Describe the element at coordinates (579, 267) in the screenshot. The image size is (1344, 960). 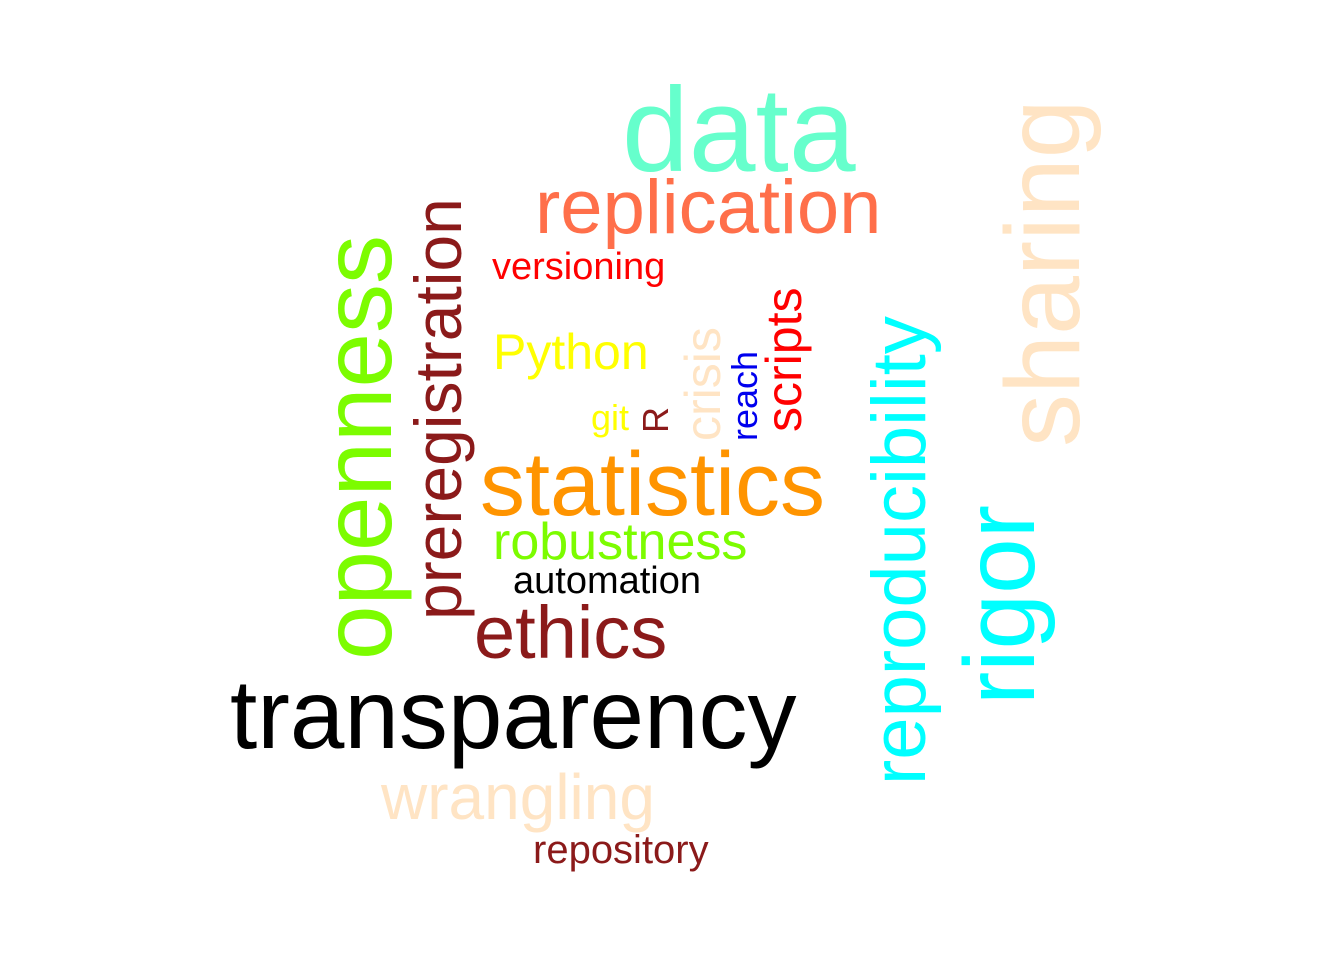
I see `word-versioning: versioning` at that location.